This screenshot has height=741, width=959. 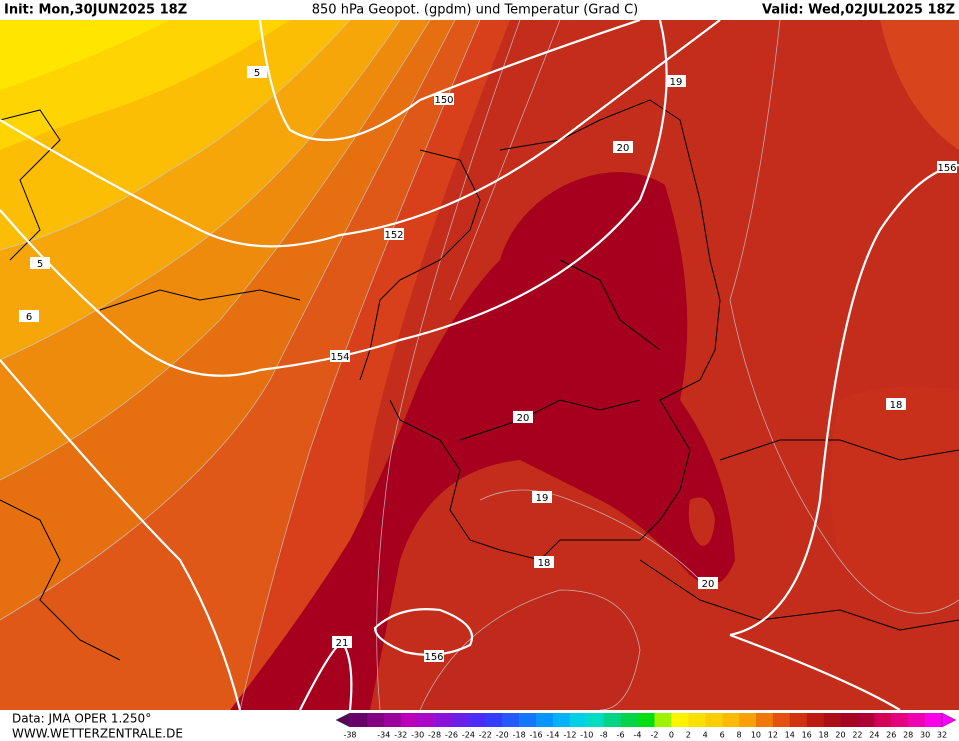 I want to click on legend-label: 24, so click(x=874, y=735).